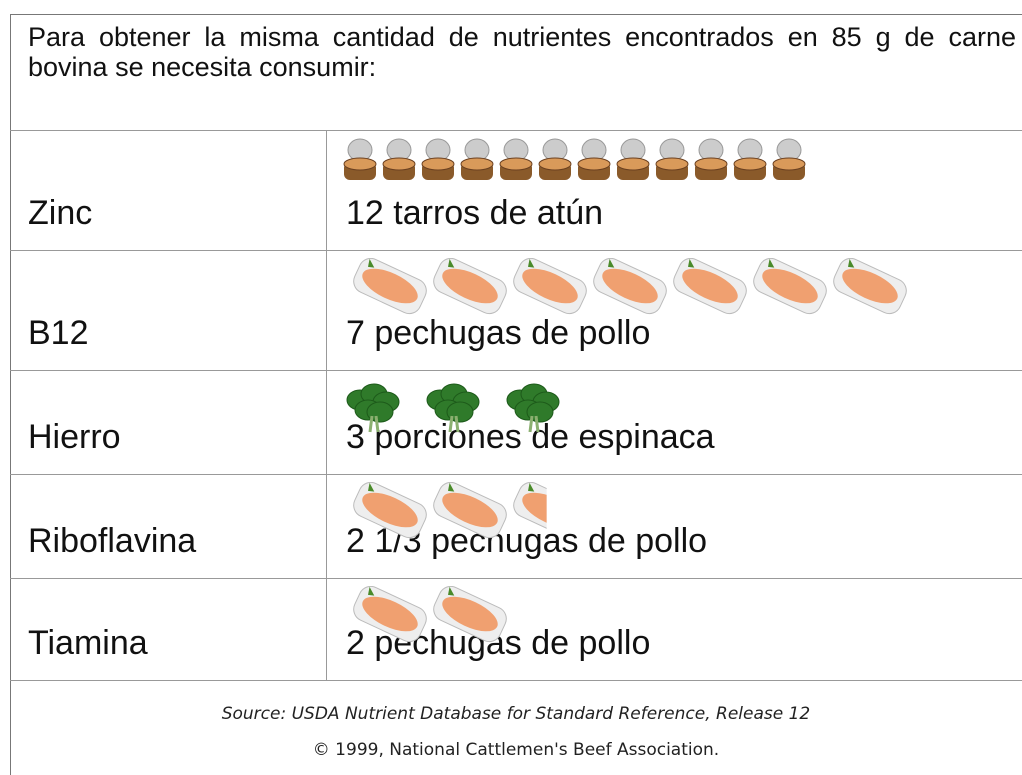 This screenshot has height=775, width=1022. I want to click on amount: 7 pechugas de pollo, so click(498, 333).